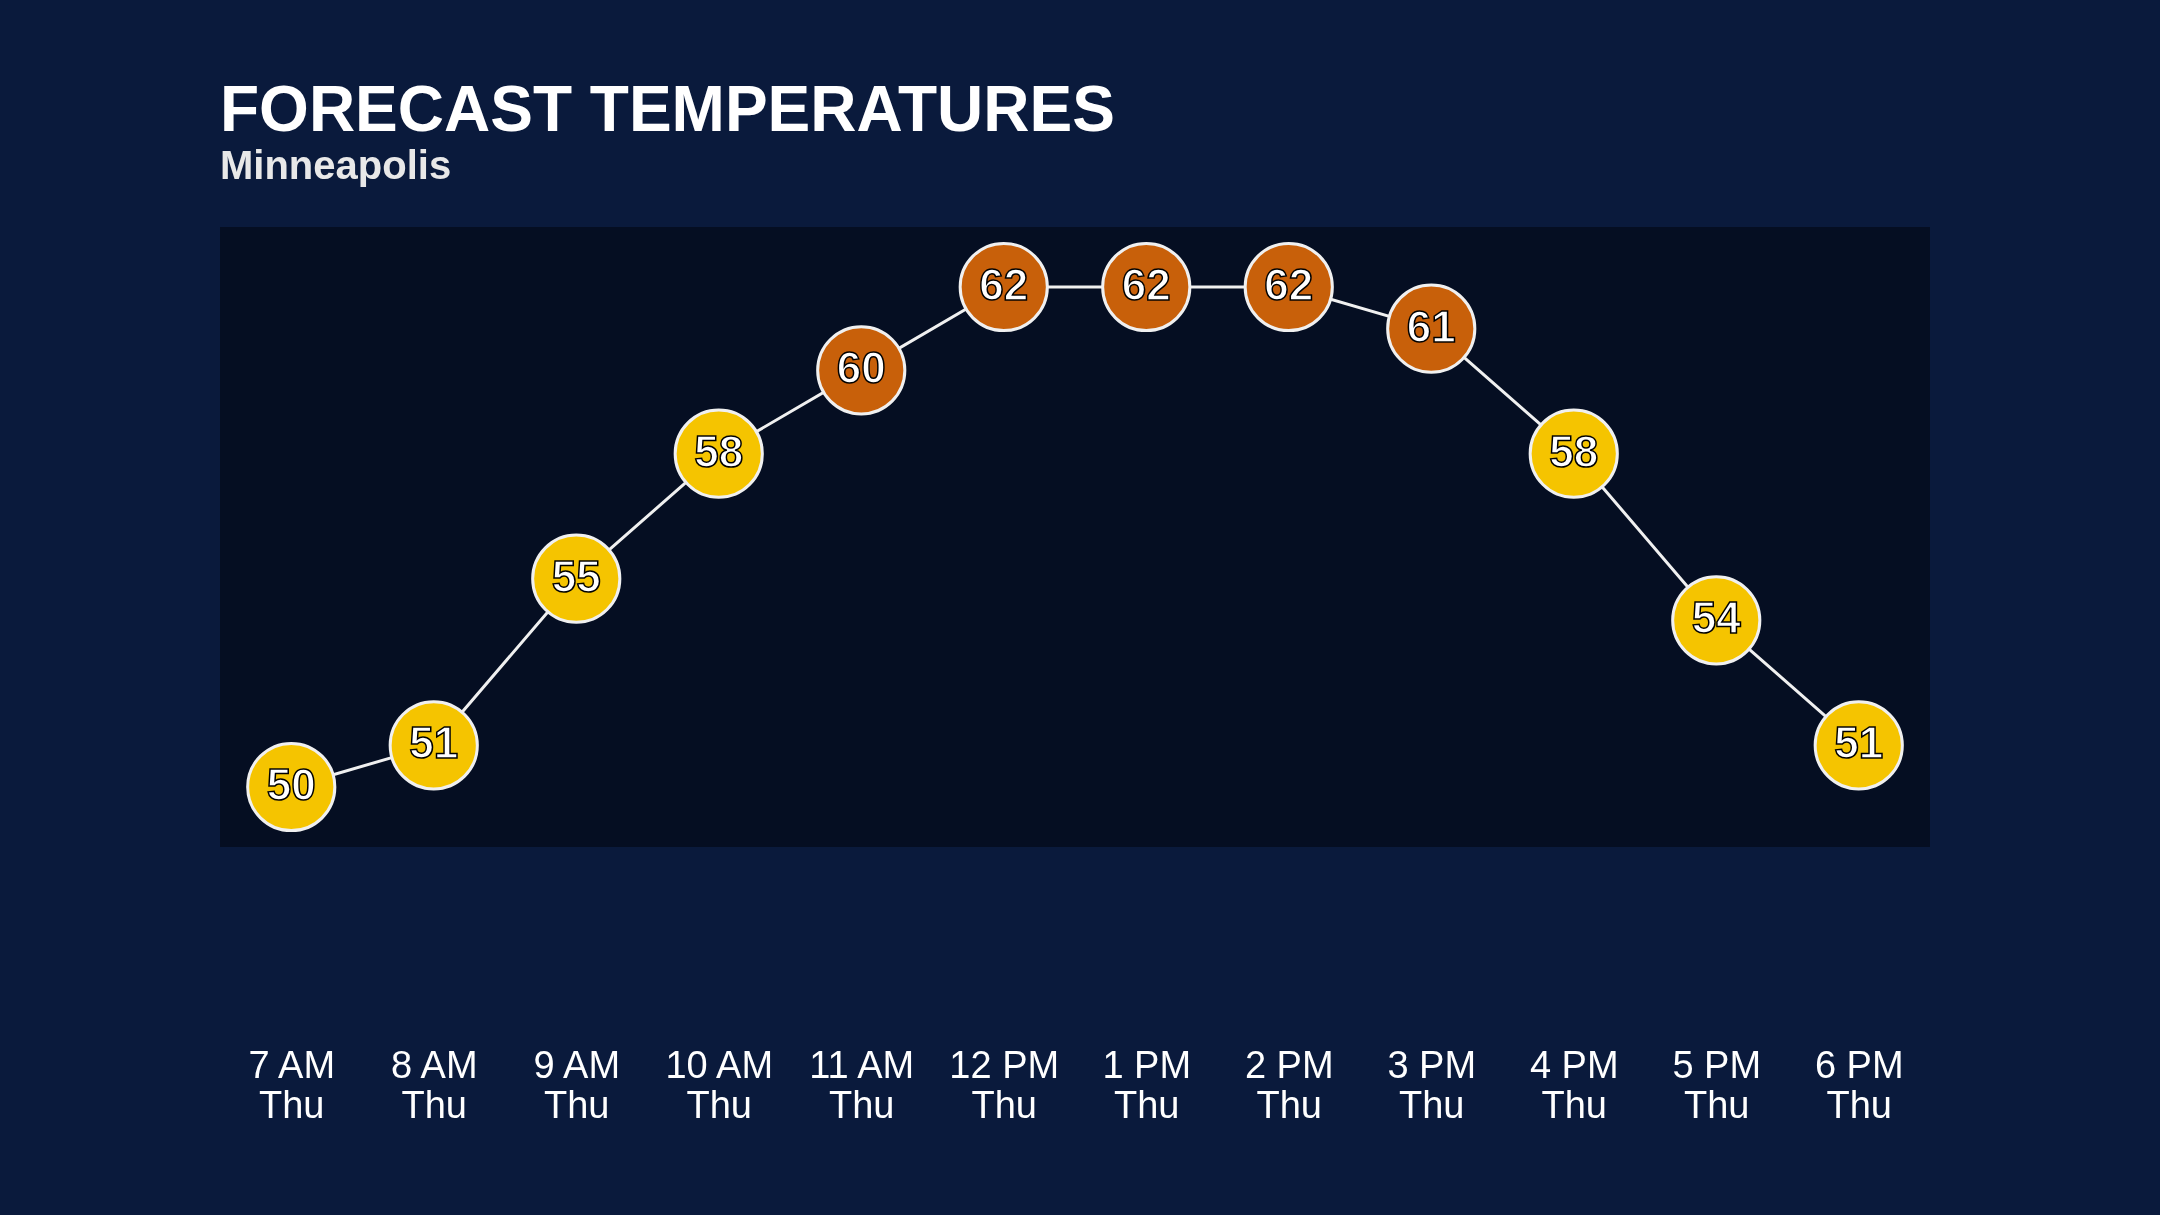  I want to click on x-tick-label: 8 AM Thu, so click(434, 1084).